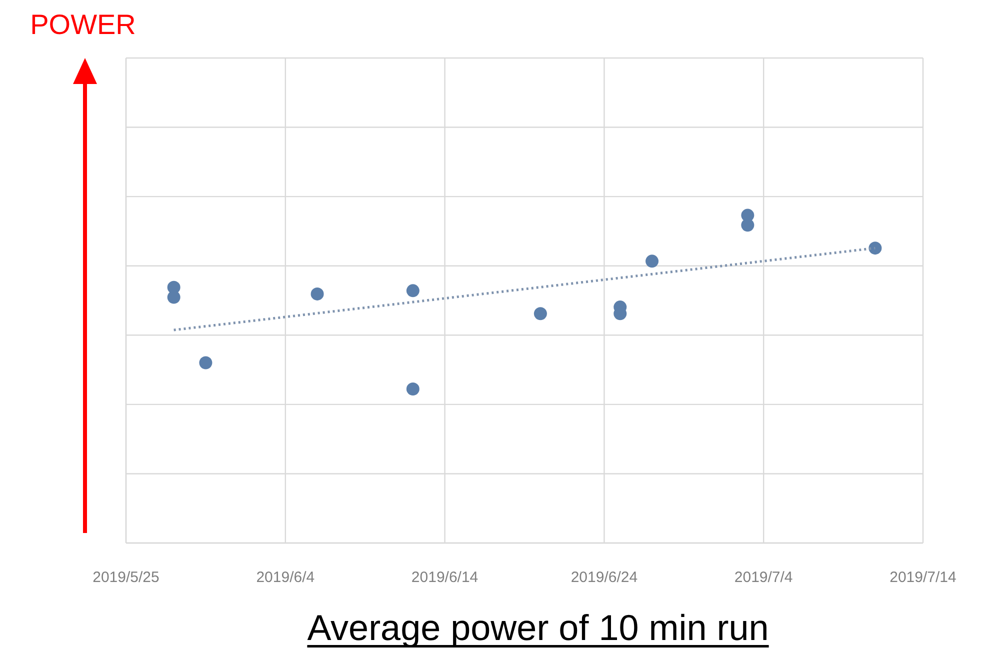  Describe the element at coordinates (923, 577) in the screenshot. I see `x-tick-label: 2019/7/14` at that location.